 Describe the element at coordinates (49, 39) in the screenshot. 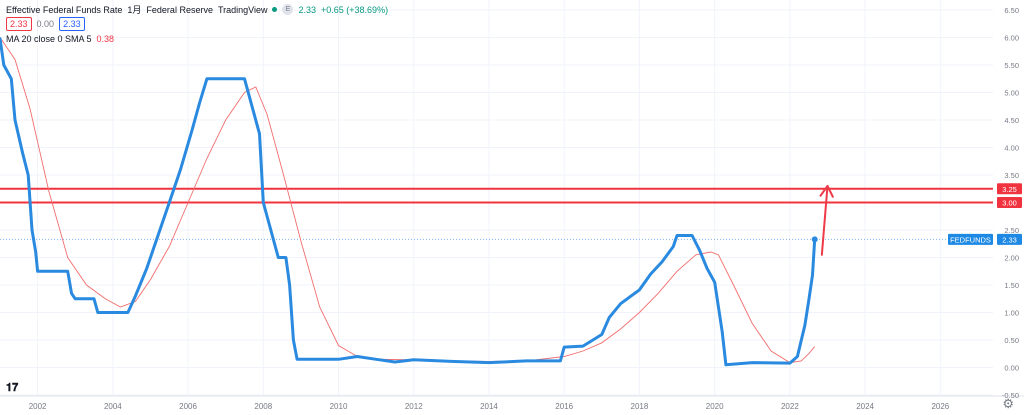

I see `ma-label: MA 20 close 0 SMA 5` at that location.